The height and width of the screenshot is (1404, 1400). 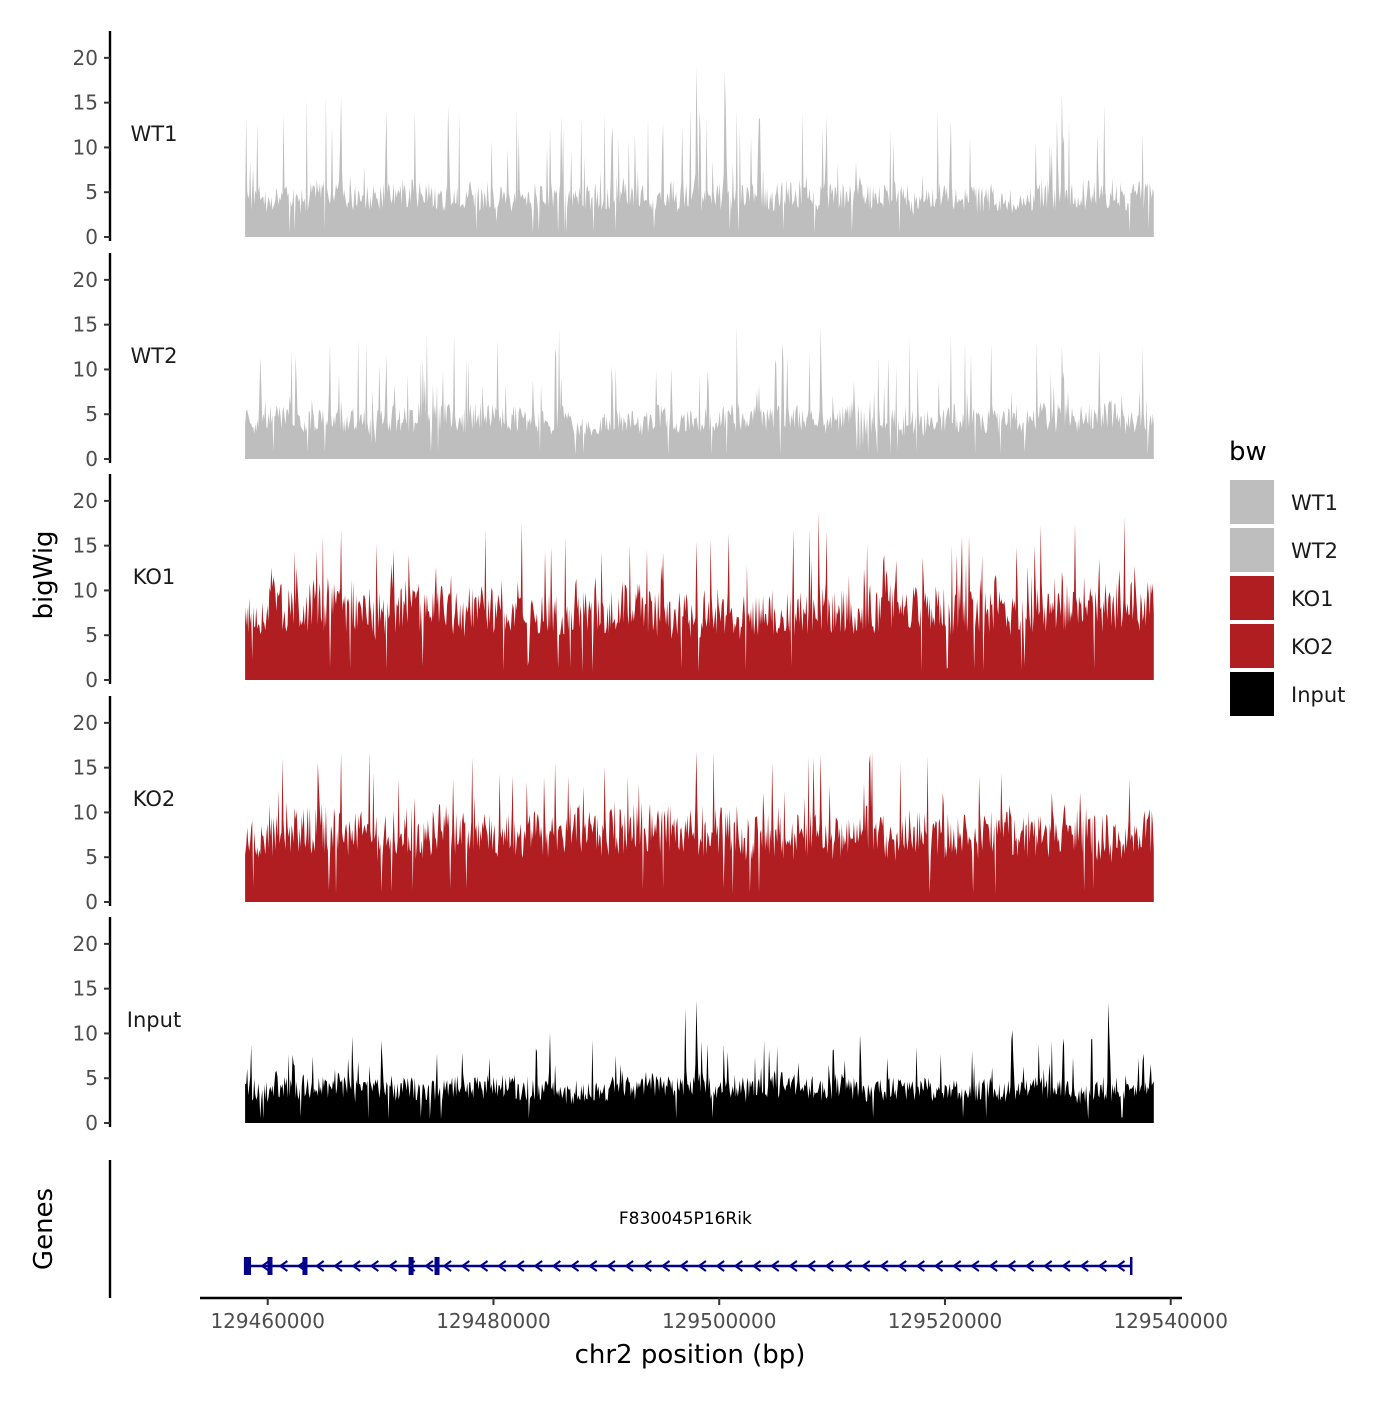 What do you see at coordinates (154, 134) in the screenshot?
I see `track-label: WT1` at bounding box center [154, 134].